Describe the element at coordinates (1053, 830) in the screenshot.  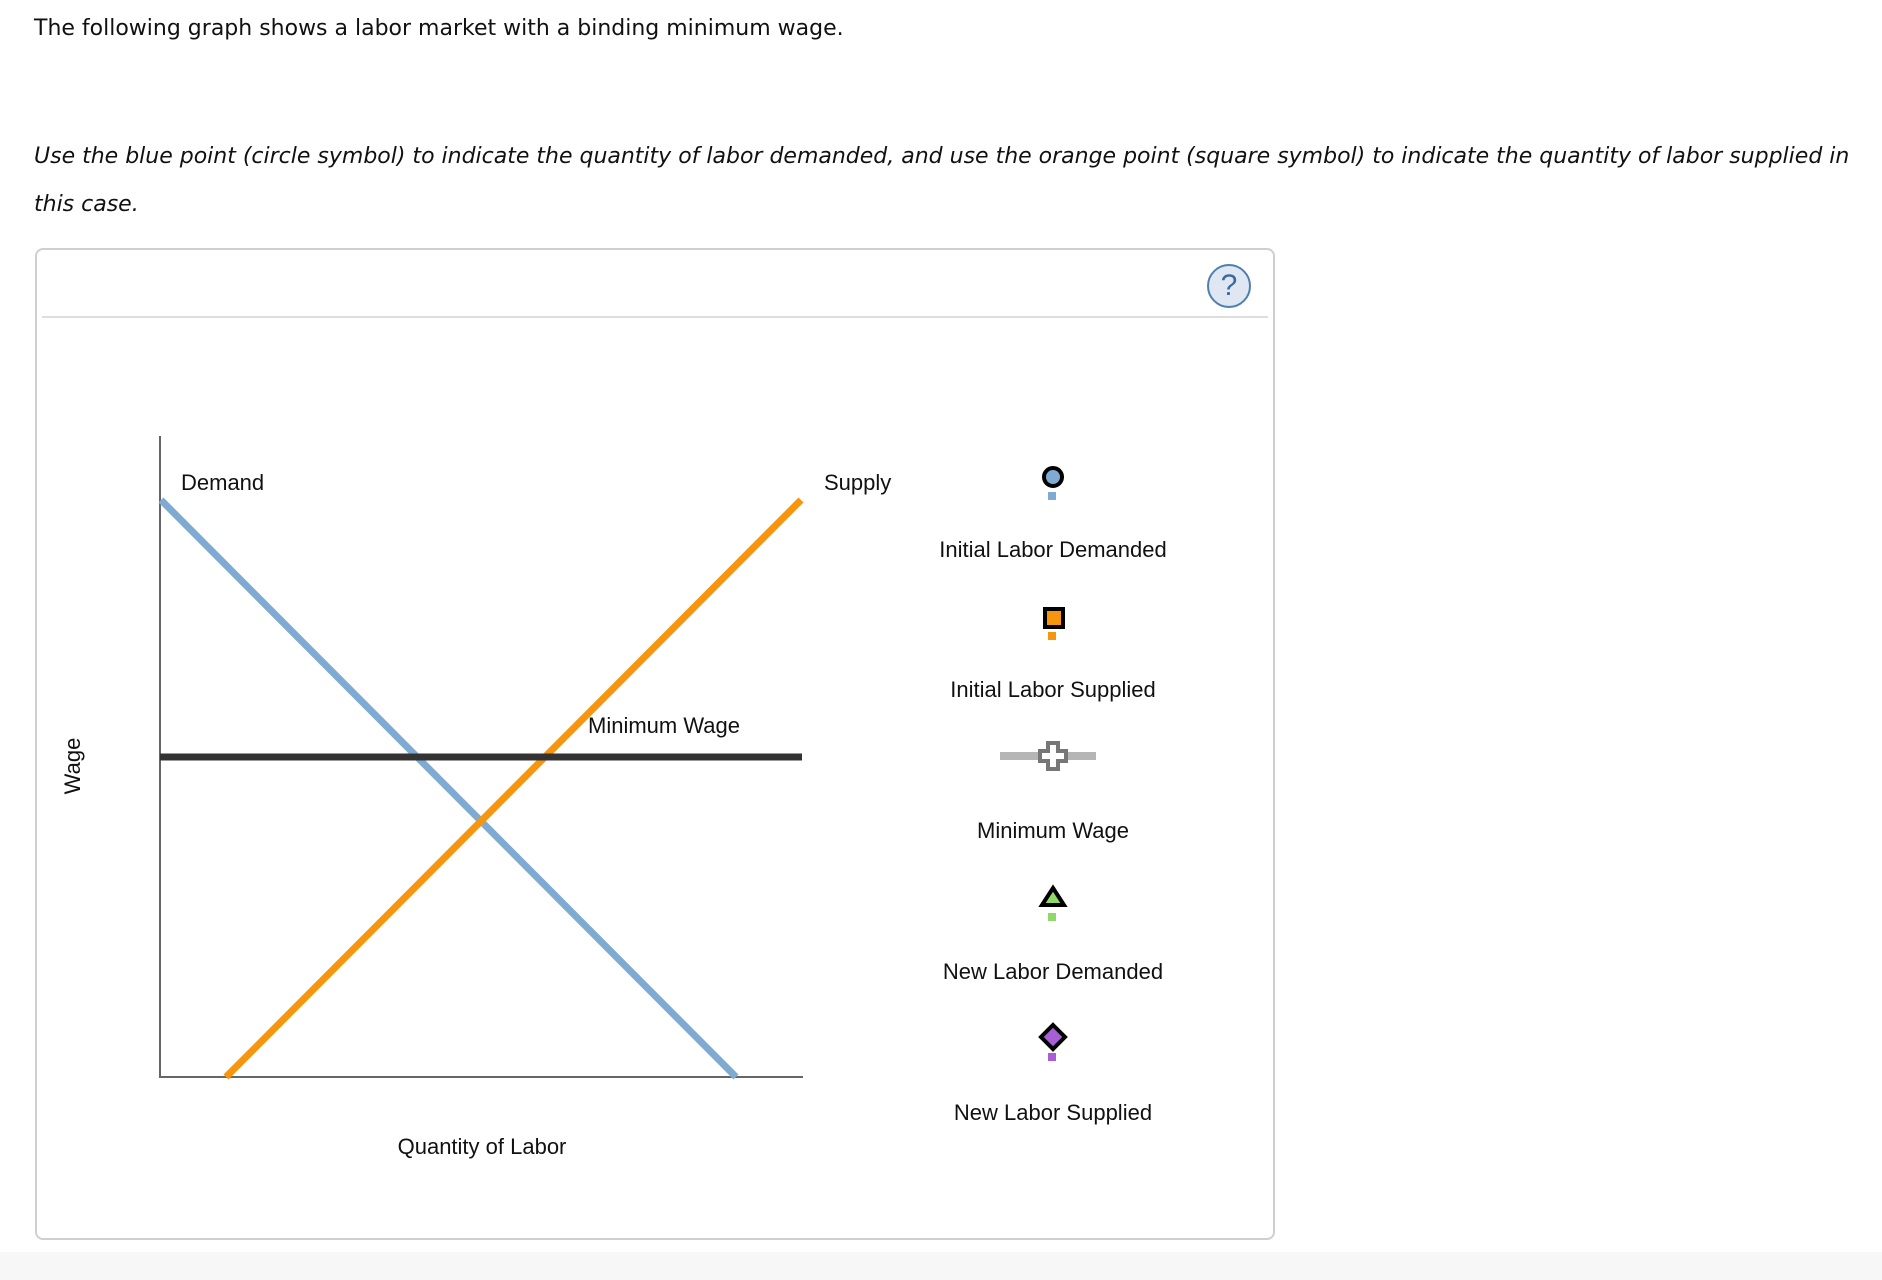
I see `legend-label: Minimum Wage` at that location.